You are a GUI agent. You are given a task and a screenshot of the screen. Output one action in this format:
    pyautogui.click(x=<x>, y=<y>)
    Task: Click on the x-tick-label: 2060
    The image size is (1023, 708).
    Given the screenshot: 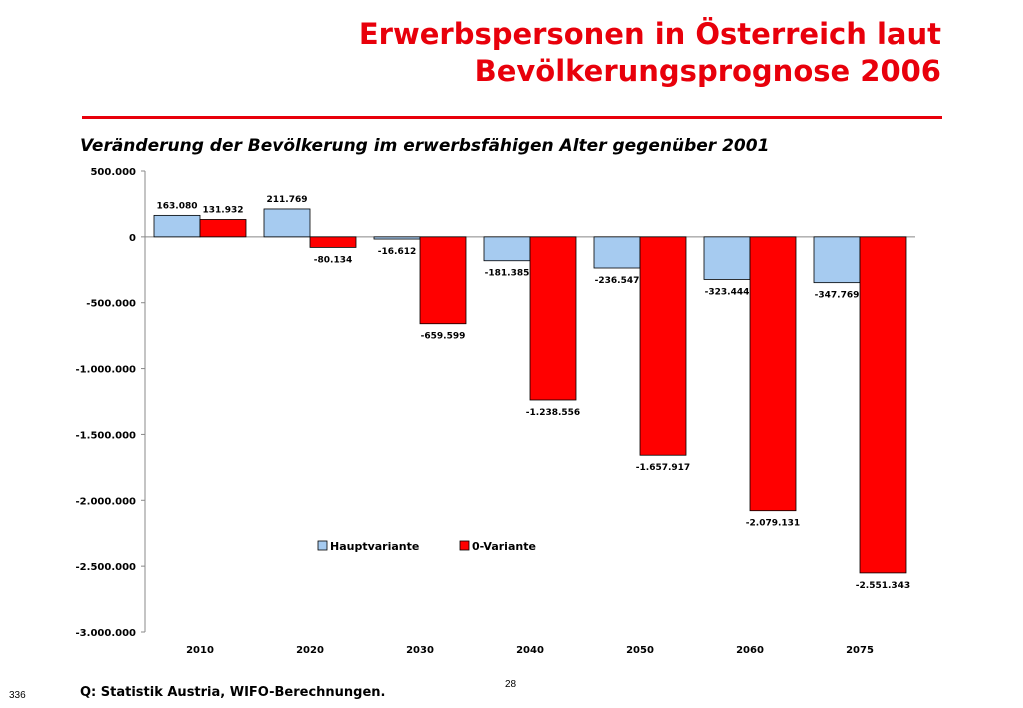 What is the action you would take?
    pyautogui.click(x=750, y=650)
    